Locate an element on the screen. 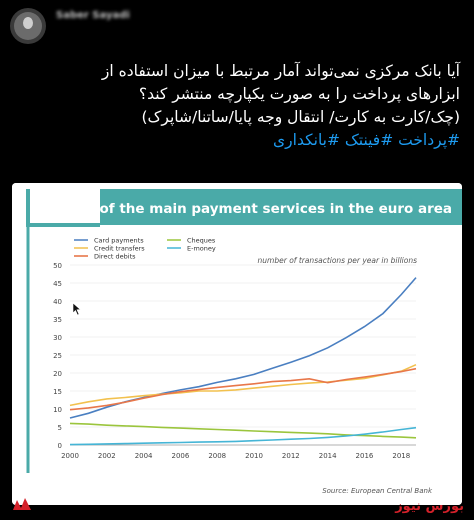 This screenshot has height=520, width=474. chart-source: Source: European Central Bank is located at coordinates (377, 491).